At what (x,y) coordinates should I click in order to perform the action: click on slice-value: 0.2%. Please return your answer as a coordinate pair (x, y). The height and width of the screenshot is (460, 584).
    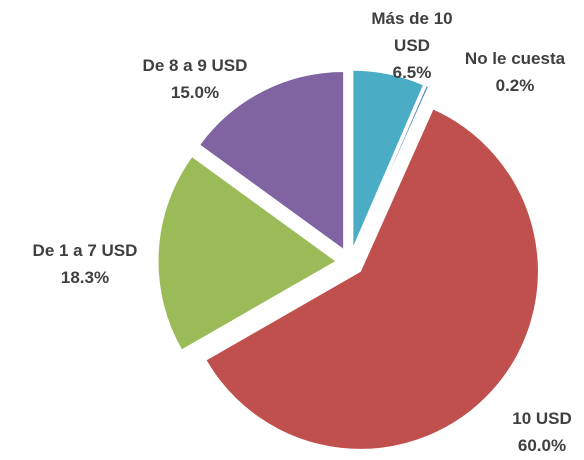
    Looking at the image, I should click on (515, 85).